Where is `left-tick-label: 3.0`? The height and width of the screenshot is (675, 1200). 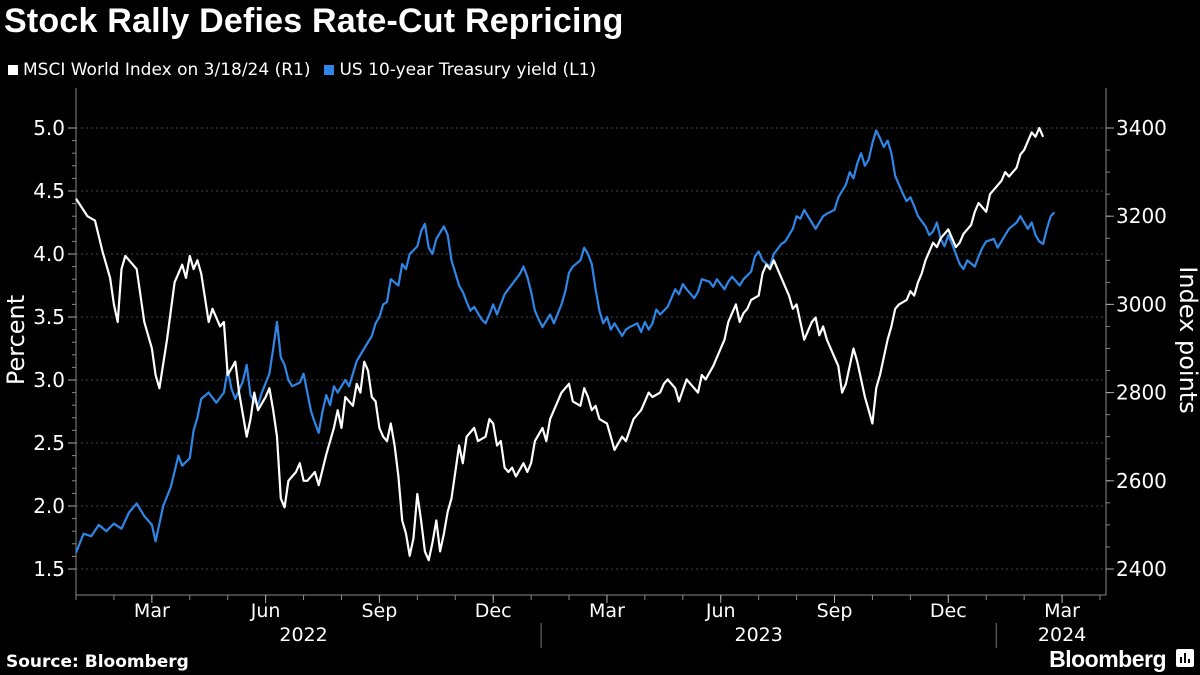
left-tick-label: 3.0 is located at coordinates (49, 380).